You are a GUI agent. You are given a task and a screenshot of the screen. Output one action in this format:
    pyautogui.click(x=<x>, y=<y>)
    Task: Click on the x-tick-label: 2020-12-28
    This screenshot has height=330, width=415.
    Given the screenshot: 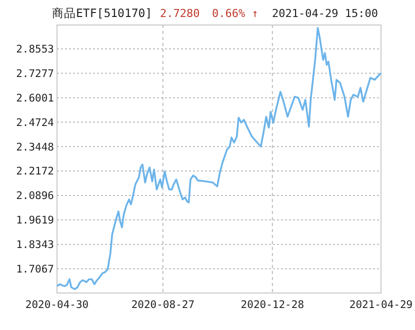 What is the action you would take?
    pyautogui.click(x=272, y=305)
    